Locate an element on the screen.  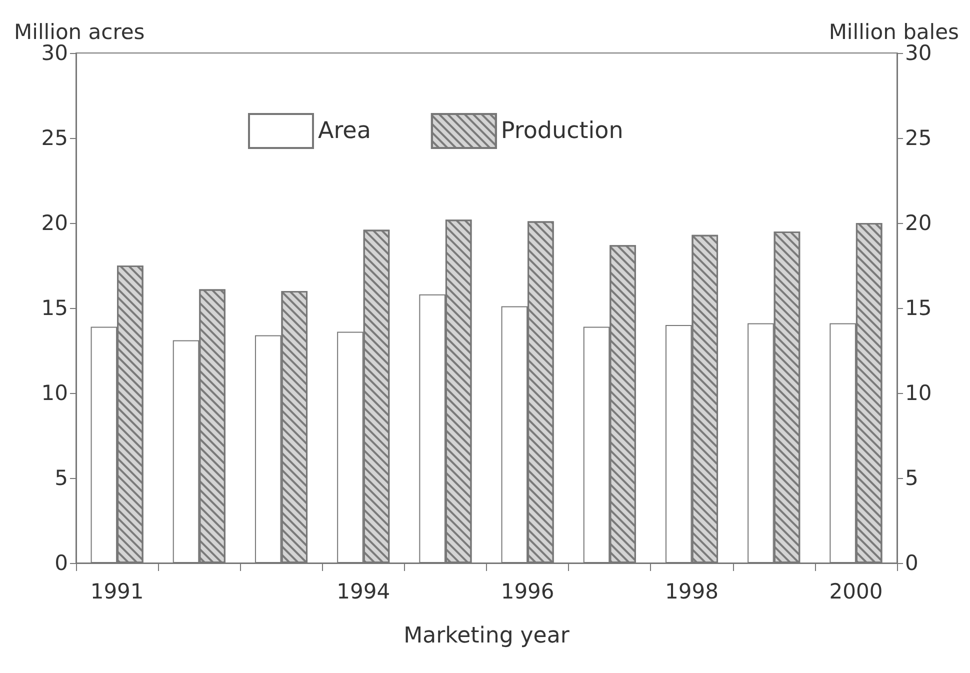
y2-tick-label: 25 is located at coordinates (918, 138).